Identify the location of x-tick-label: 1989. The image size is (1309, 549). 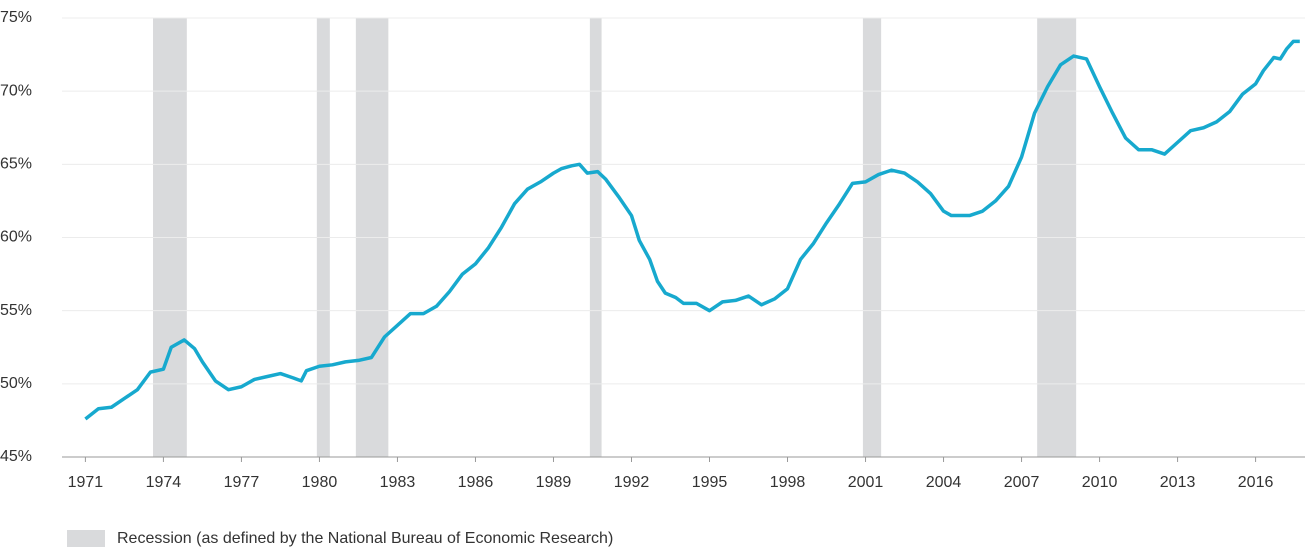
(554, 482).